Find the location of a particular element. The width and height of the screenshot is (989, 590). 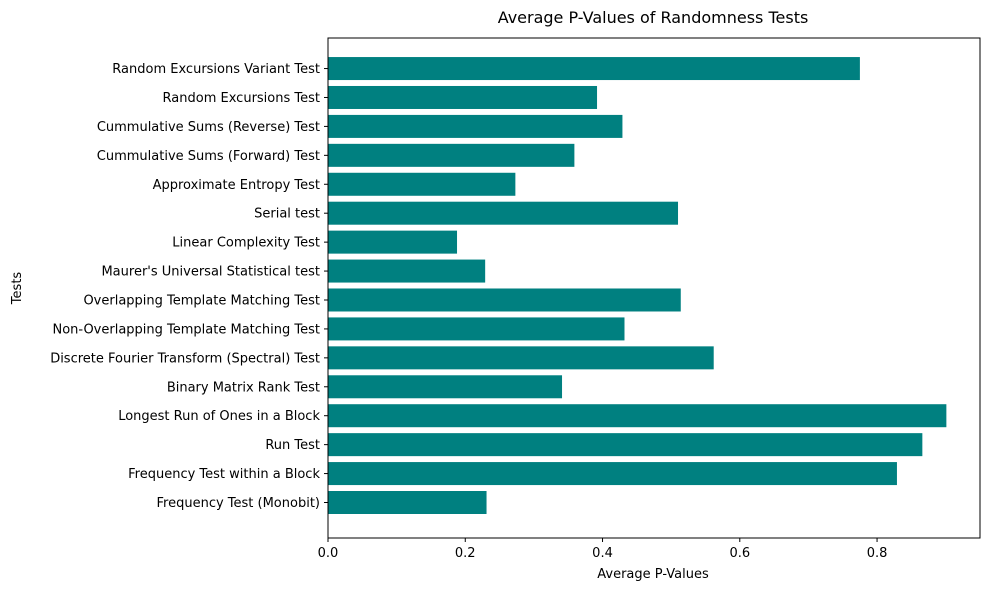

y-tick-label: Cummulative Sums (Forward) Test is located at coordinates (208, 156).